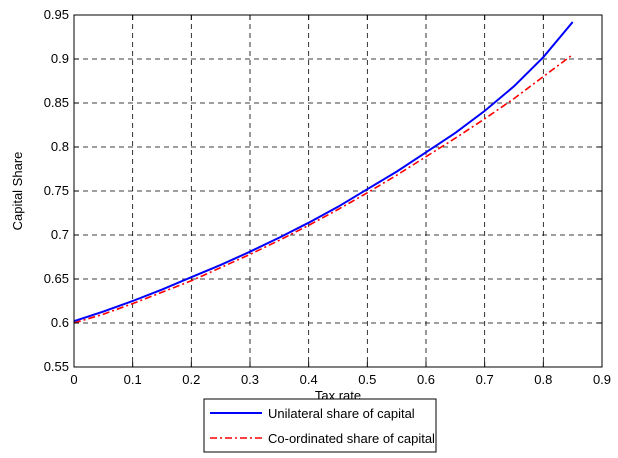  Describe the element at coordinates (56, 278) in the screenshot. I see `y-tick-label: 0.65` at that location.